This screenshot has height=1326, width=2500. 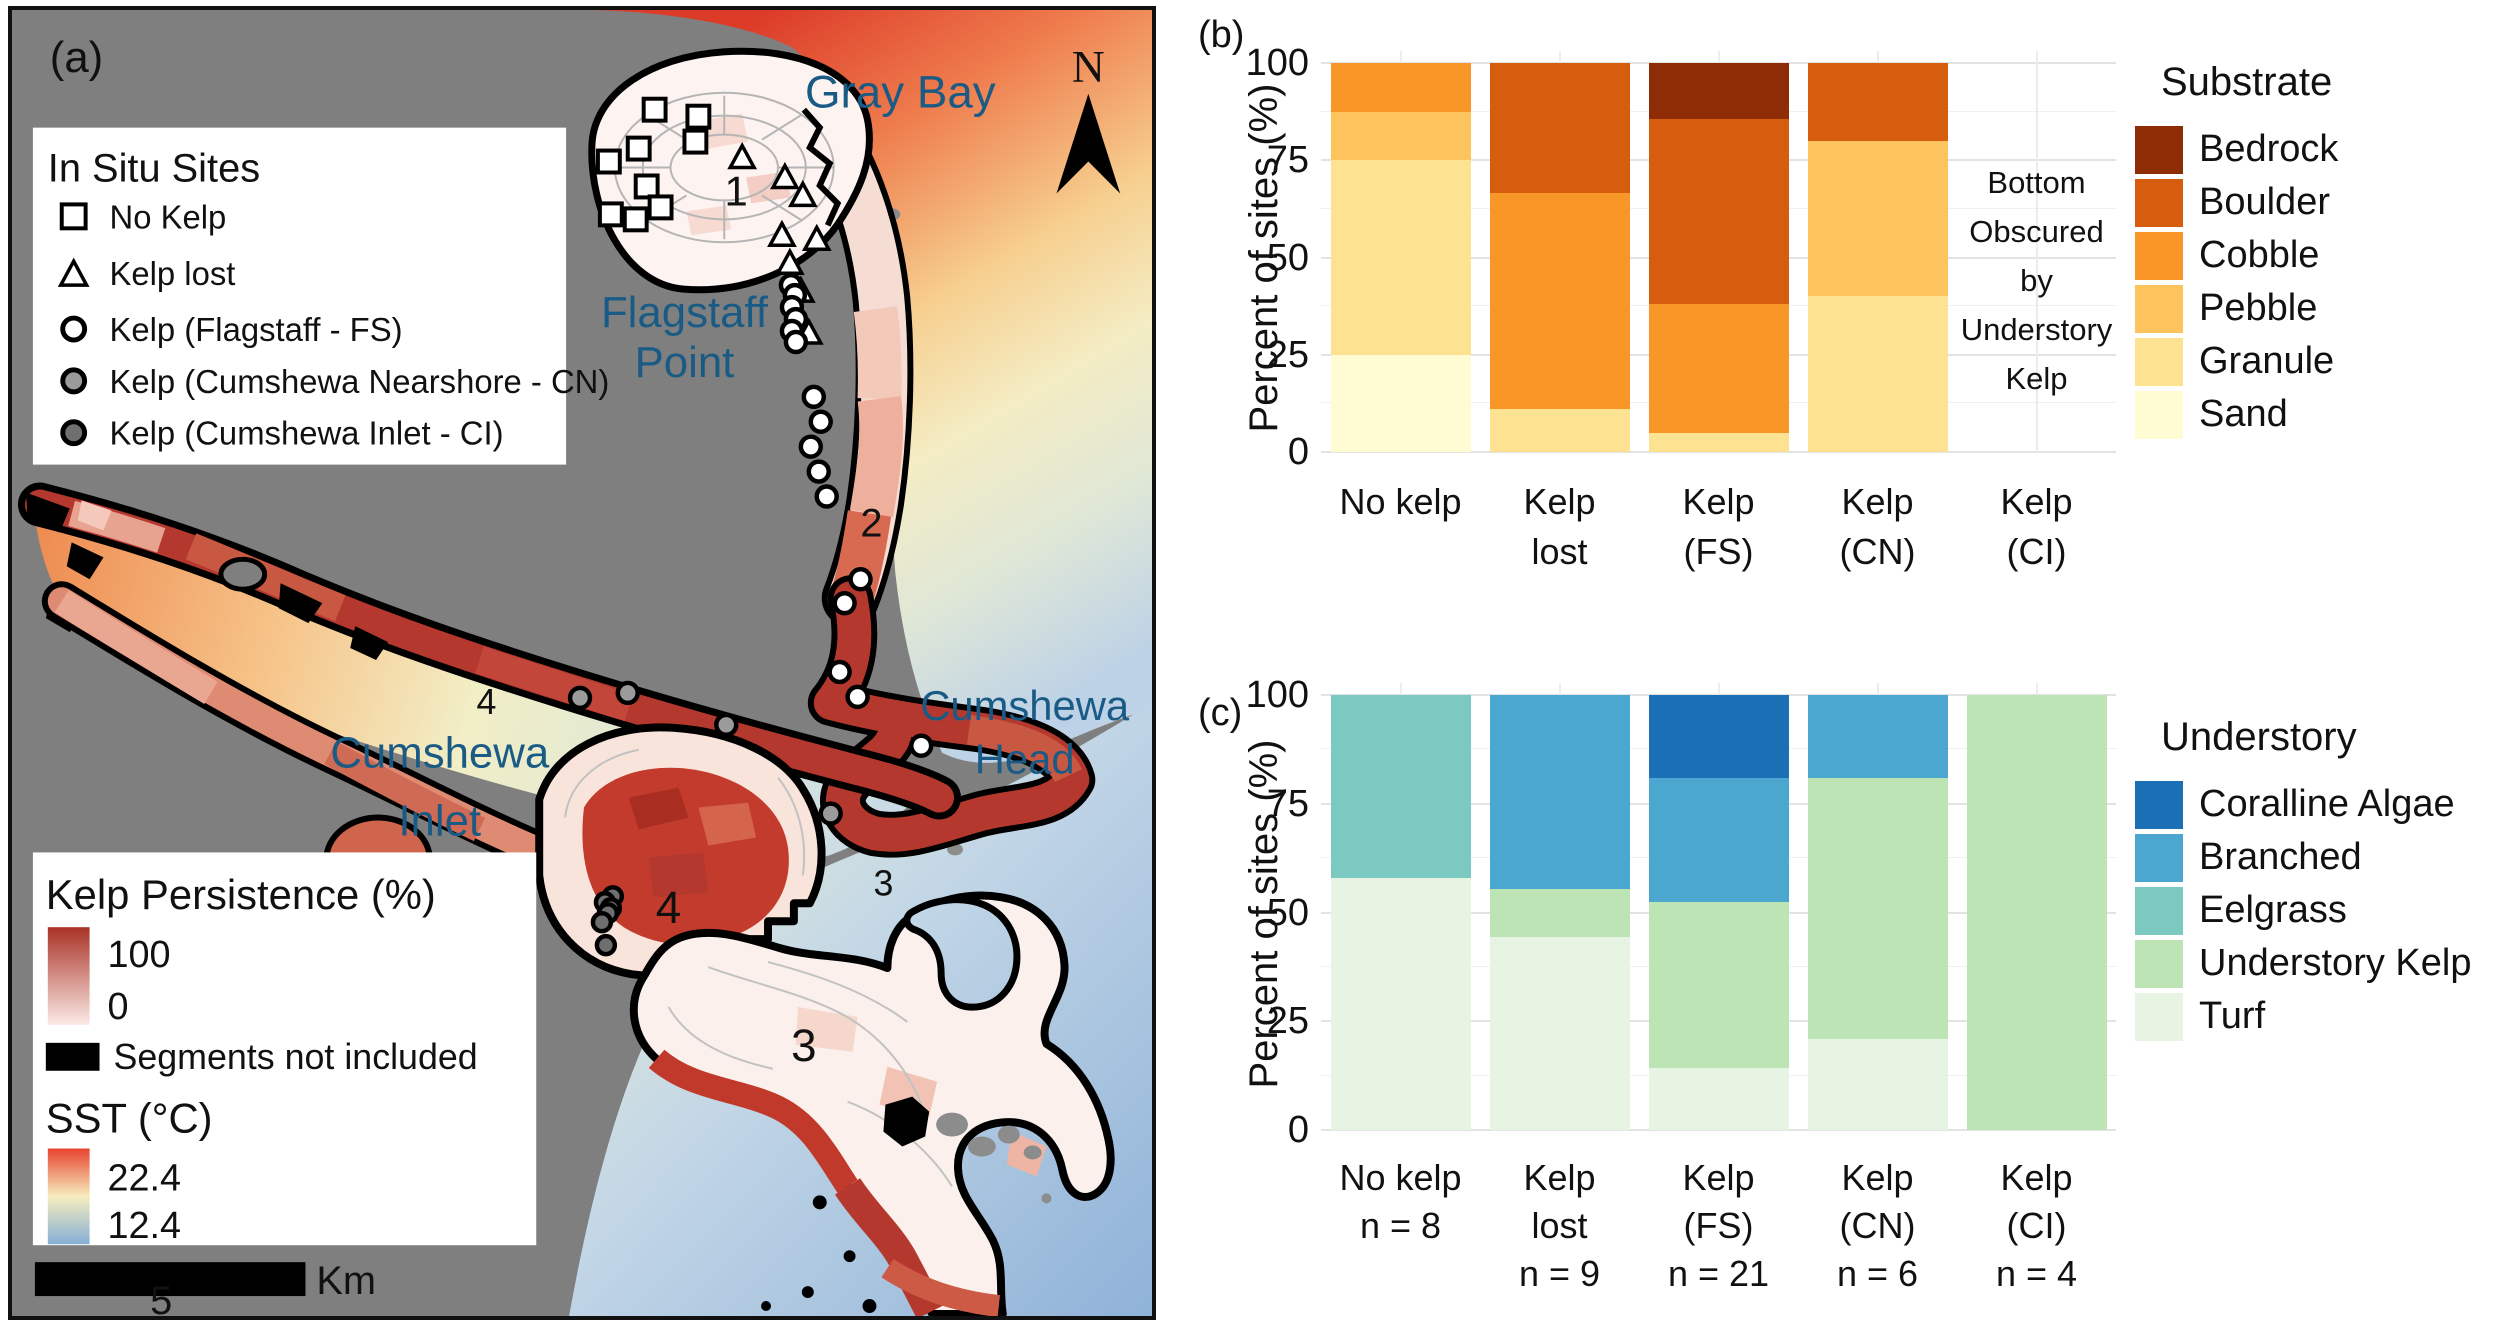 What do you see at coordinates (73, 272) in the screenshot?
I see `legend-triangle-icon` at bounding box center [73, 272].